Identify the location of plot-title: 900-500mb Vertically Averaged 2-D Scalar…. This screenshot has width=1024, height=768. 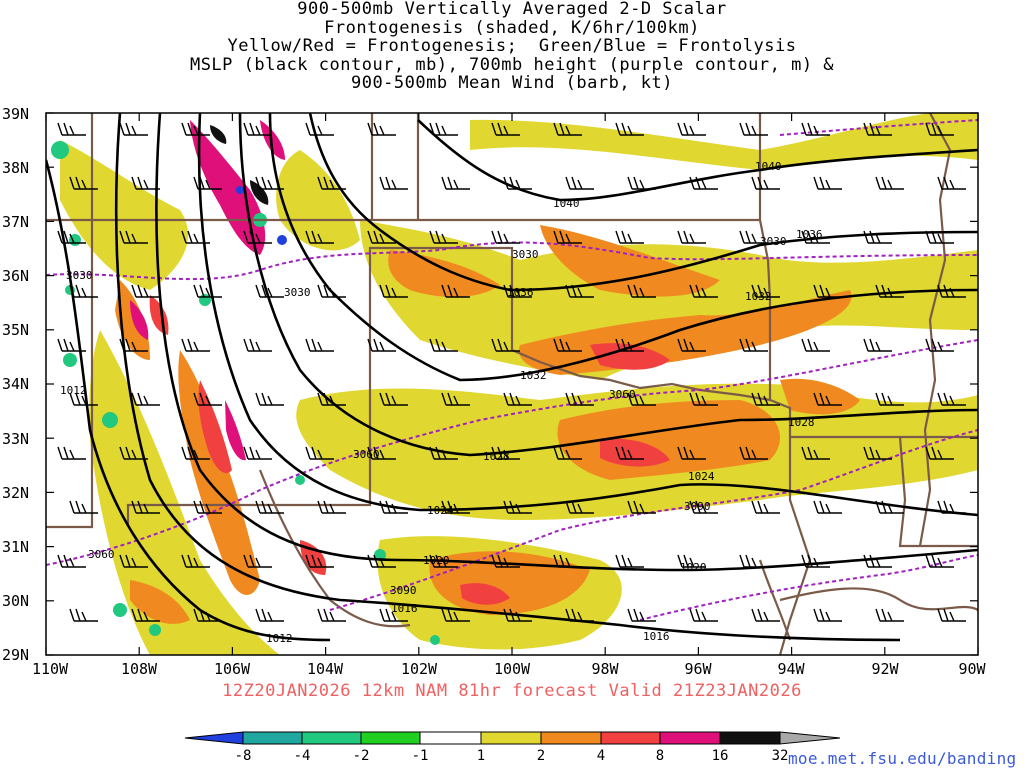
(512, 46).